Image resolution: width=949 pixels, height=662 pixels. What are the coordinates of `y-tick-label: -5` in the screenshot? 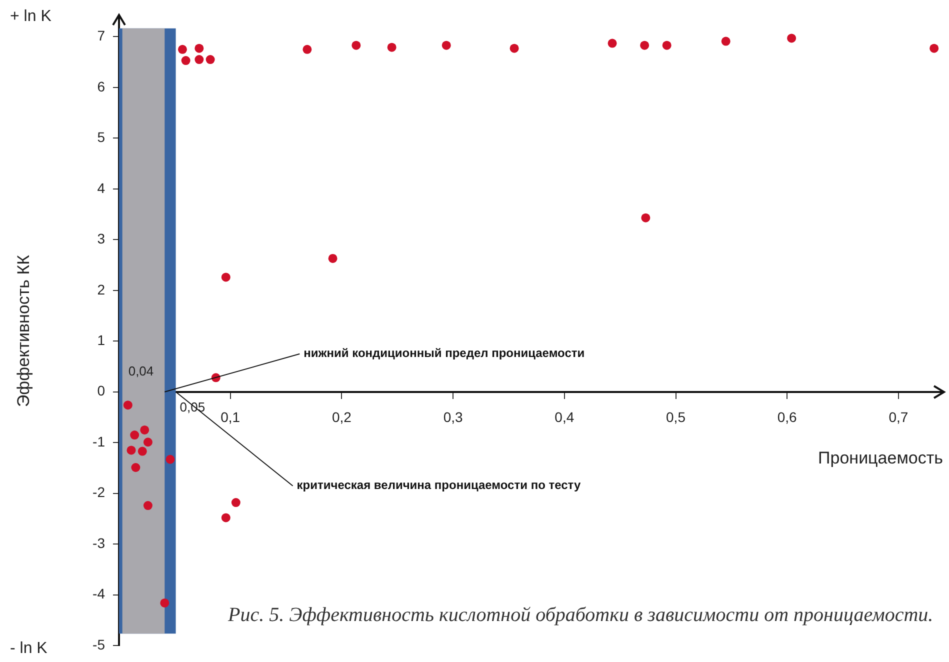 It's located at (99, 644).